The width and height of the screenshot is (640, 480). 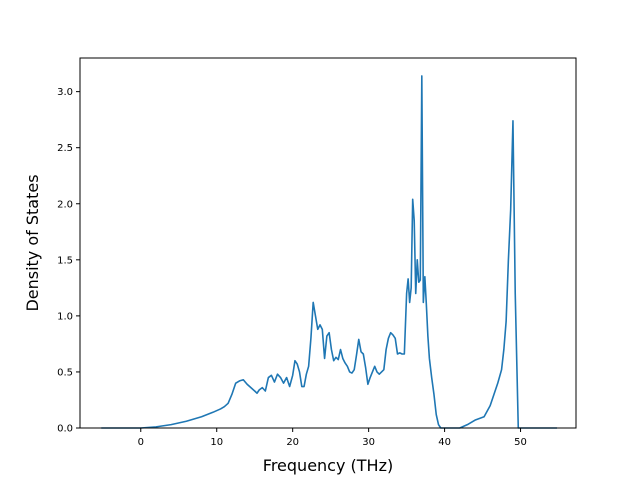 What do you see at coordinates (65, 372) in the screenshot?
I see `y-tick-label: 0.5` at bounding box center [65, 372].